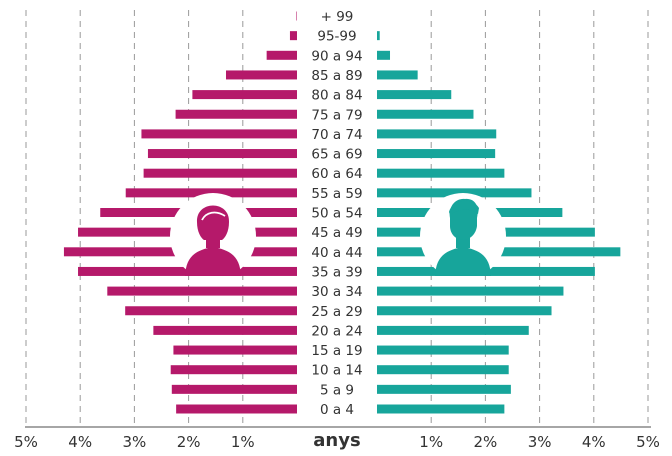  Describe the element at coordinates (336, 56) in the screenshot. I see `age-label: 90 a 94` at that location.